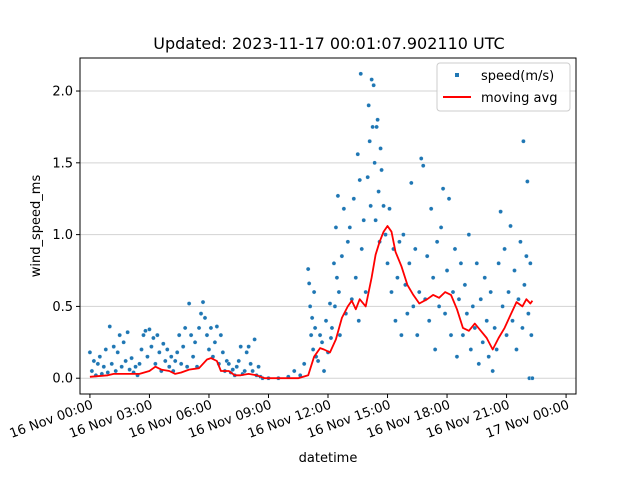  What do you see at coordinates (62, 163) in the screenshot?
I see `y-tick-label-3: 1.5` at bounding box center [62, 163].